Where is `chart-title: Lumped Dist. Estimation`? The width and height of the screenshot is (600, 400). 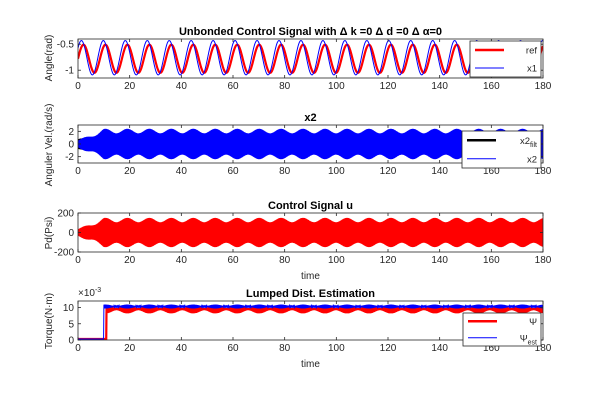 chart-title: Lumped Dist. Estimation is located at coordinates (310, 294).